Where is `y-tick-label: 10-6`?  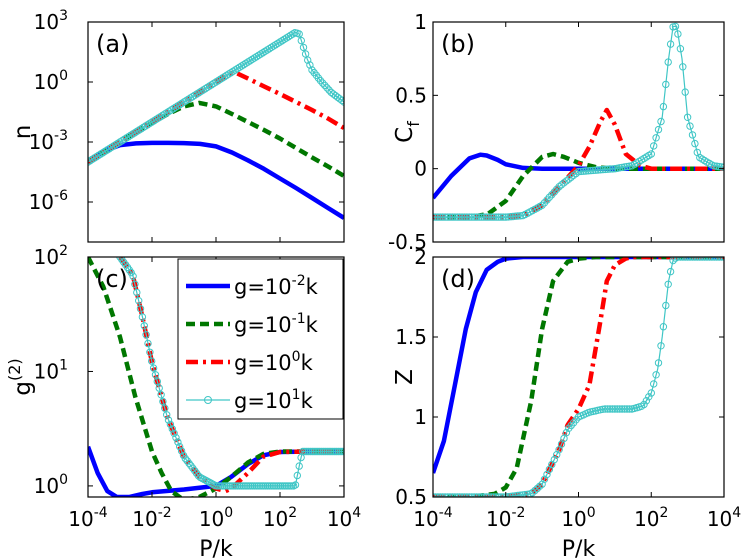 y-tick-label: 10-6 is located at coordinates (49, 201).